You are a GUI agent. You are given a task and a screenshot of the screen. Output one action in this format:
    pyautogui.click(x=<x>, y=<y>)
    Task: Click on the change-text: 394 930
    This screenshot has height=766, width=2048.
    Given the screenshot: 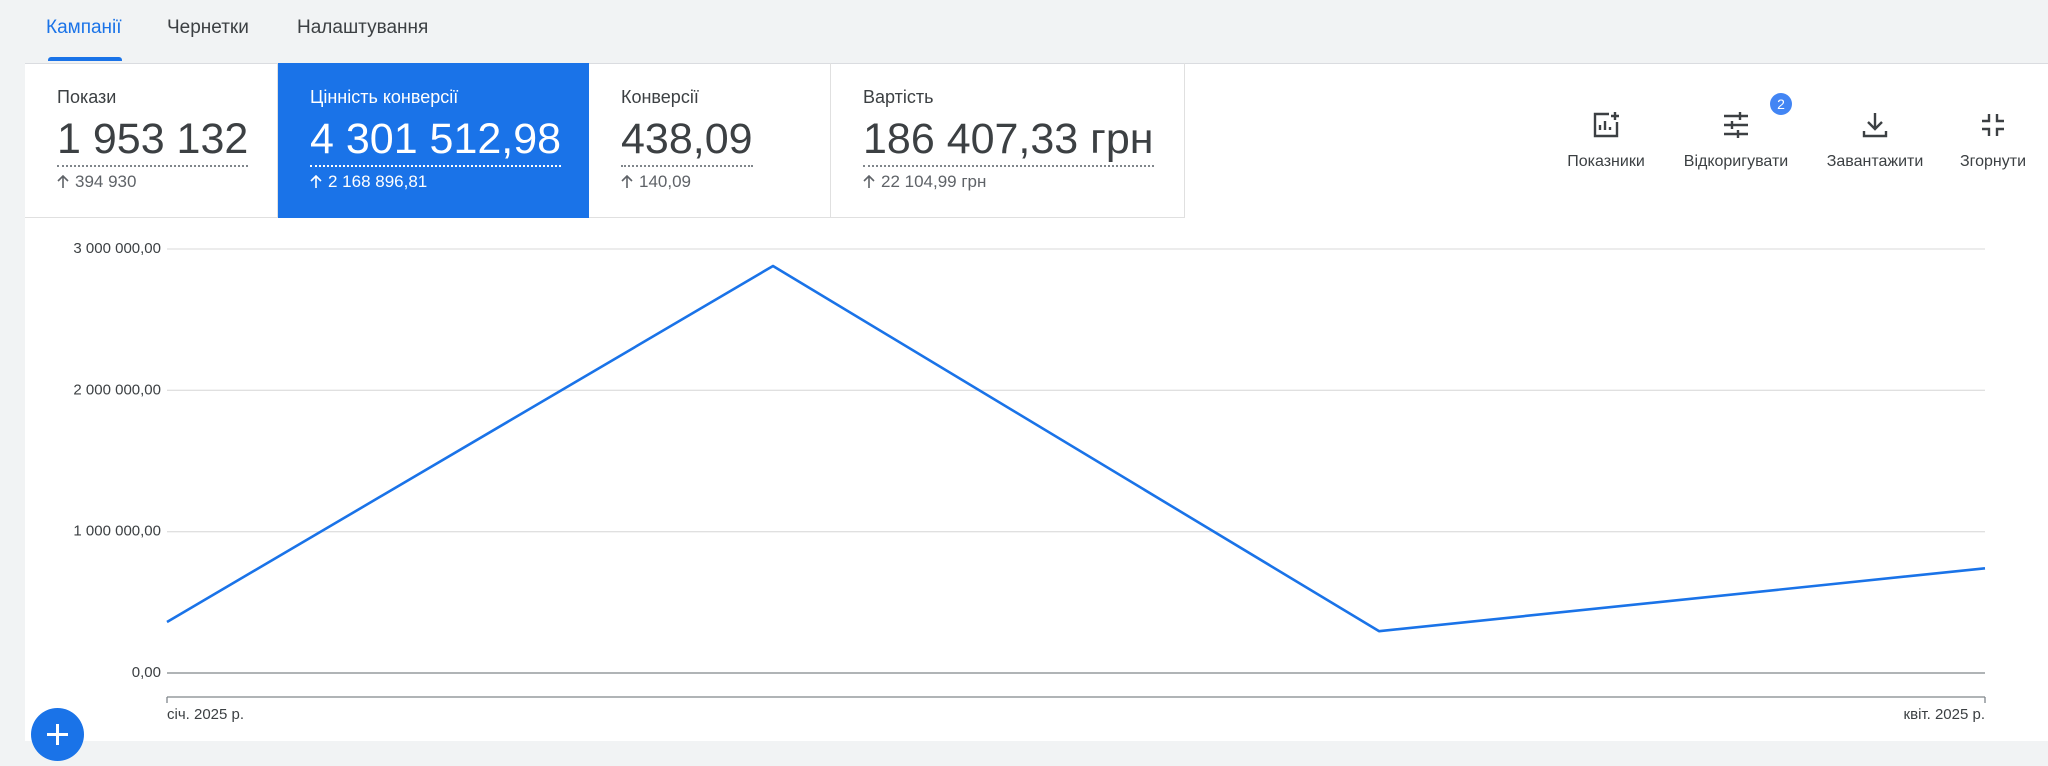 What is the action you would take?
    pyautogui.click(x=106, y=181)
    